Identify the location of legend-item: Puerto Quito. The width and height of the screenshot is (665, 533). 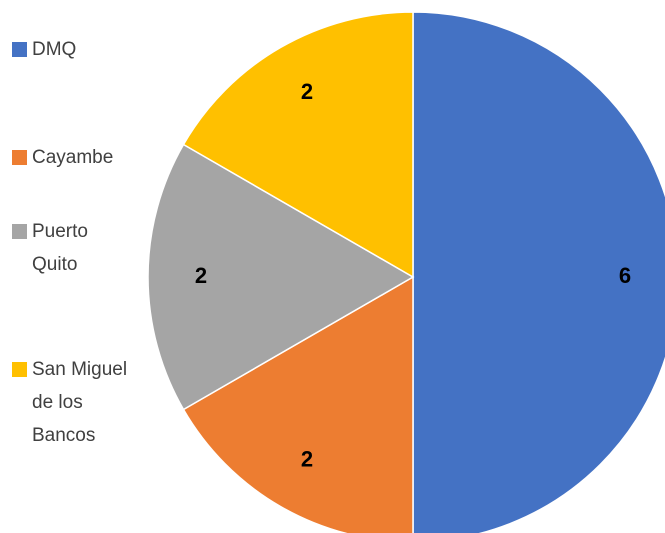
(73, 248).